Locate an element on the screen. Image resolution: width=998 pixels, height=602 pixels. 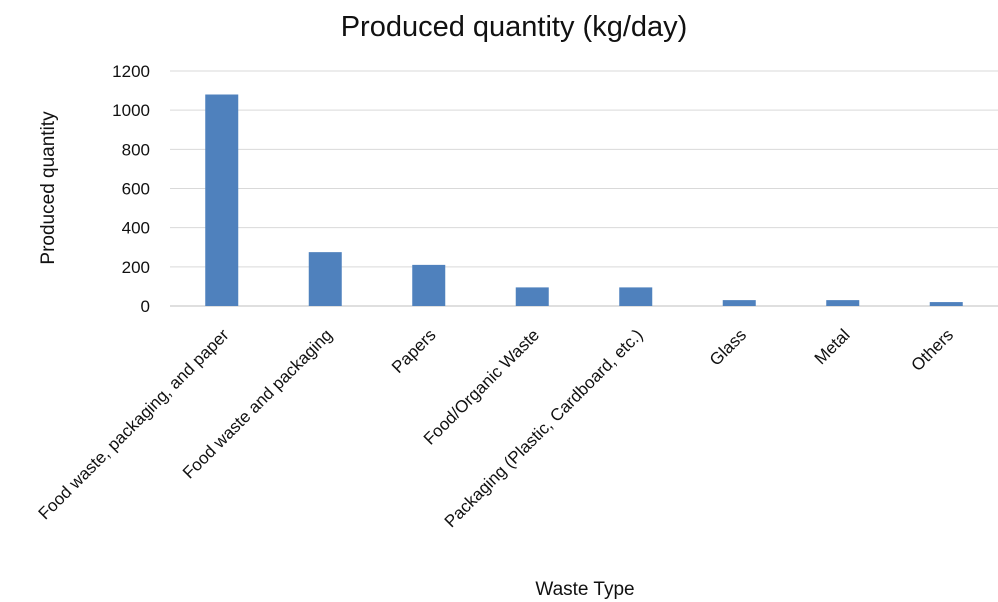
y-tick-label: 200 is located at coordinates (136, 267).